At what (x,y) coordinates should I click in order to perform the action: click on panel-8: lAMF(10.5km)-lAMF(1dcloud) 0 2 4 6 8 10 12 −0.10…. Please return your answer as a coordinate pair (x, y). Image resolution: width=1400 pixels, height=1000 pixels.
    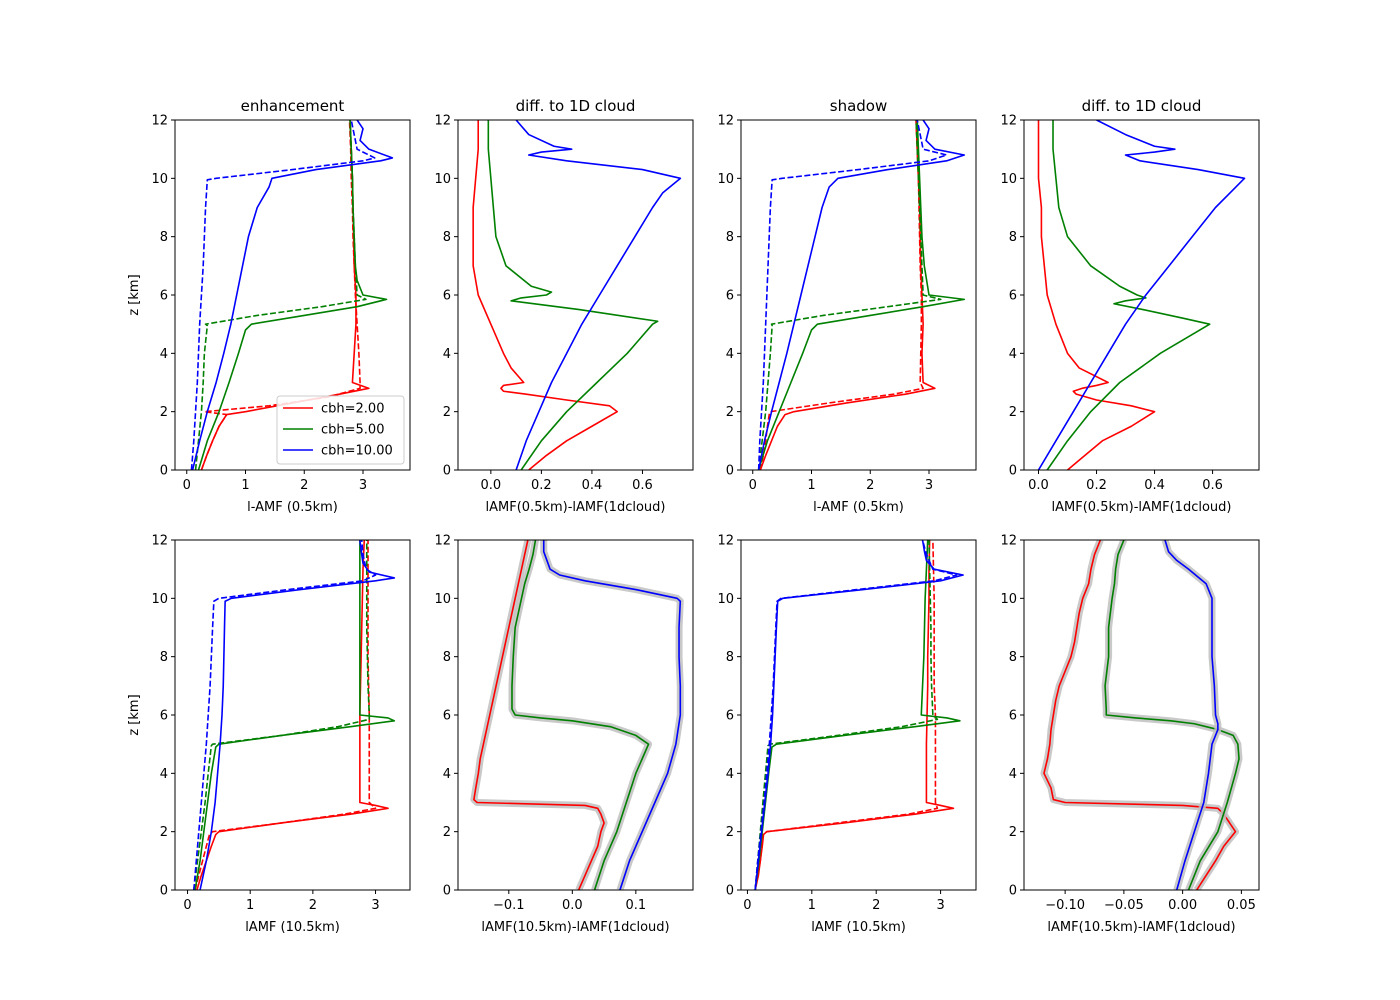
    Looking at the image, I should click on (1130, 734).